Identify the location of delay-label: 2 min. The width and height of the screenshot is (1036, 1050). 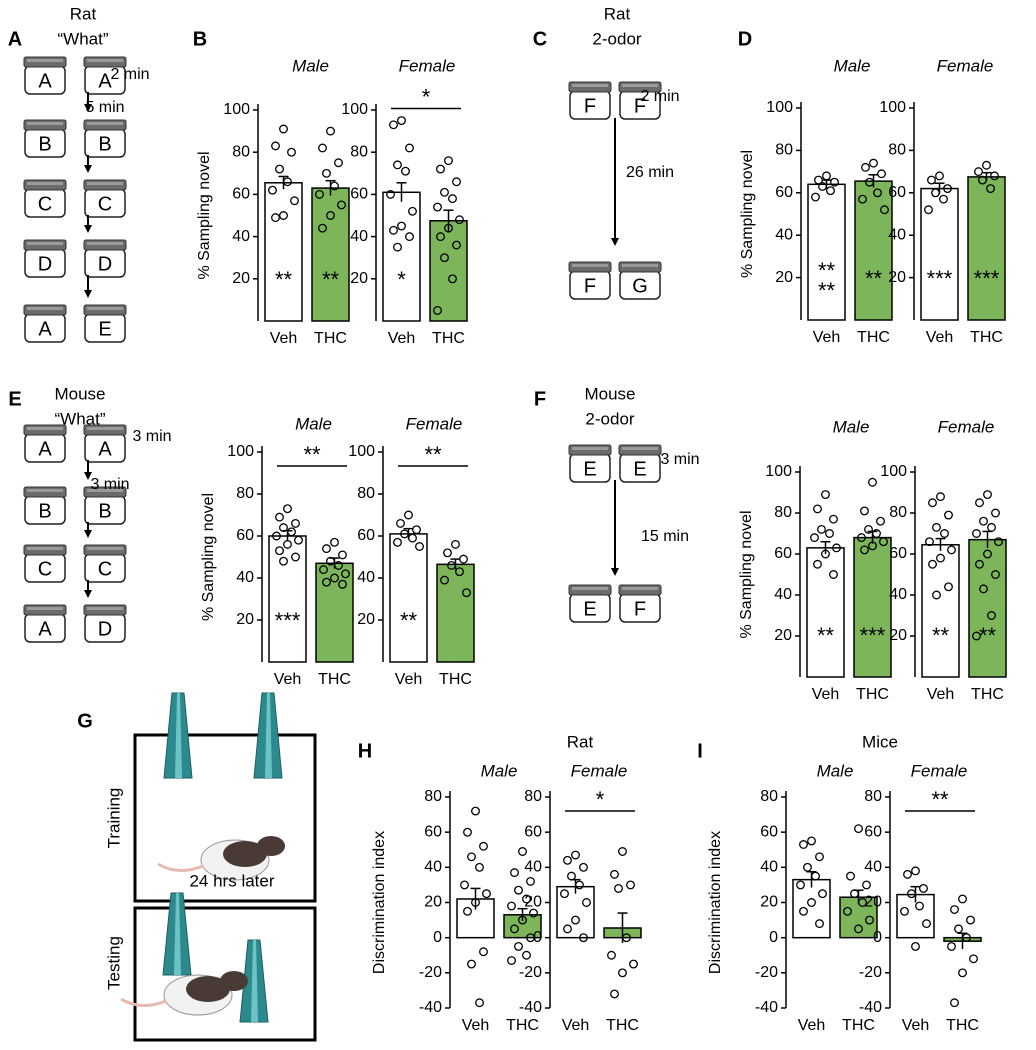
(659, 96).